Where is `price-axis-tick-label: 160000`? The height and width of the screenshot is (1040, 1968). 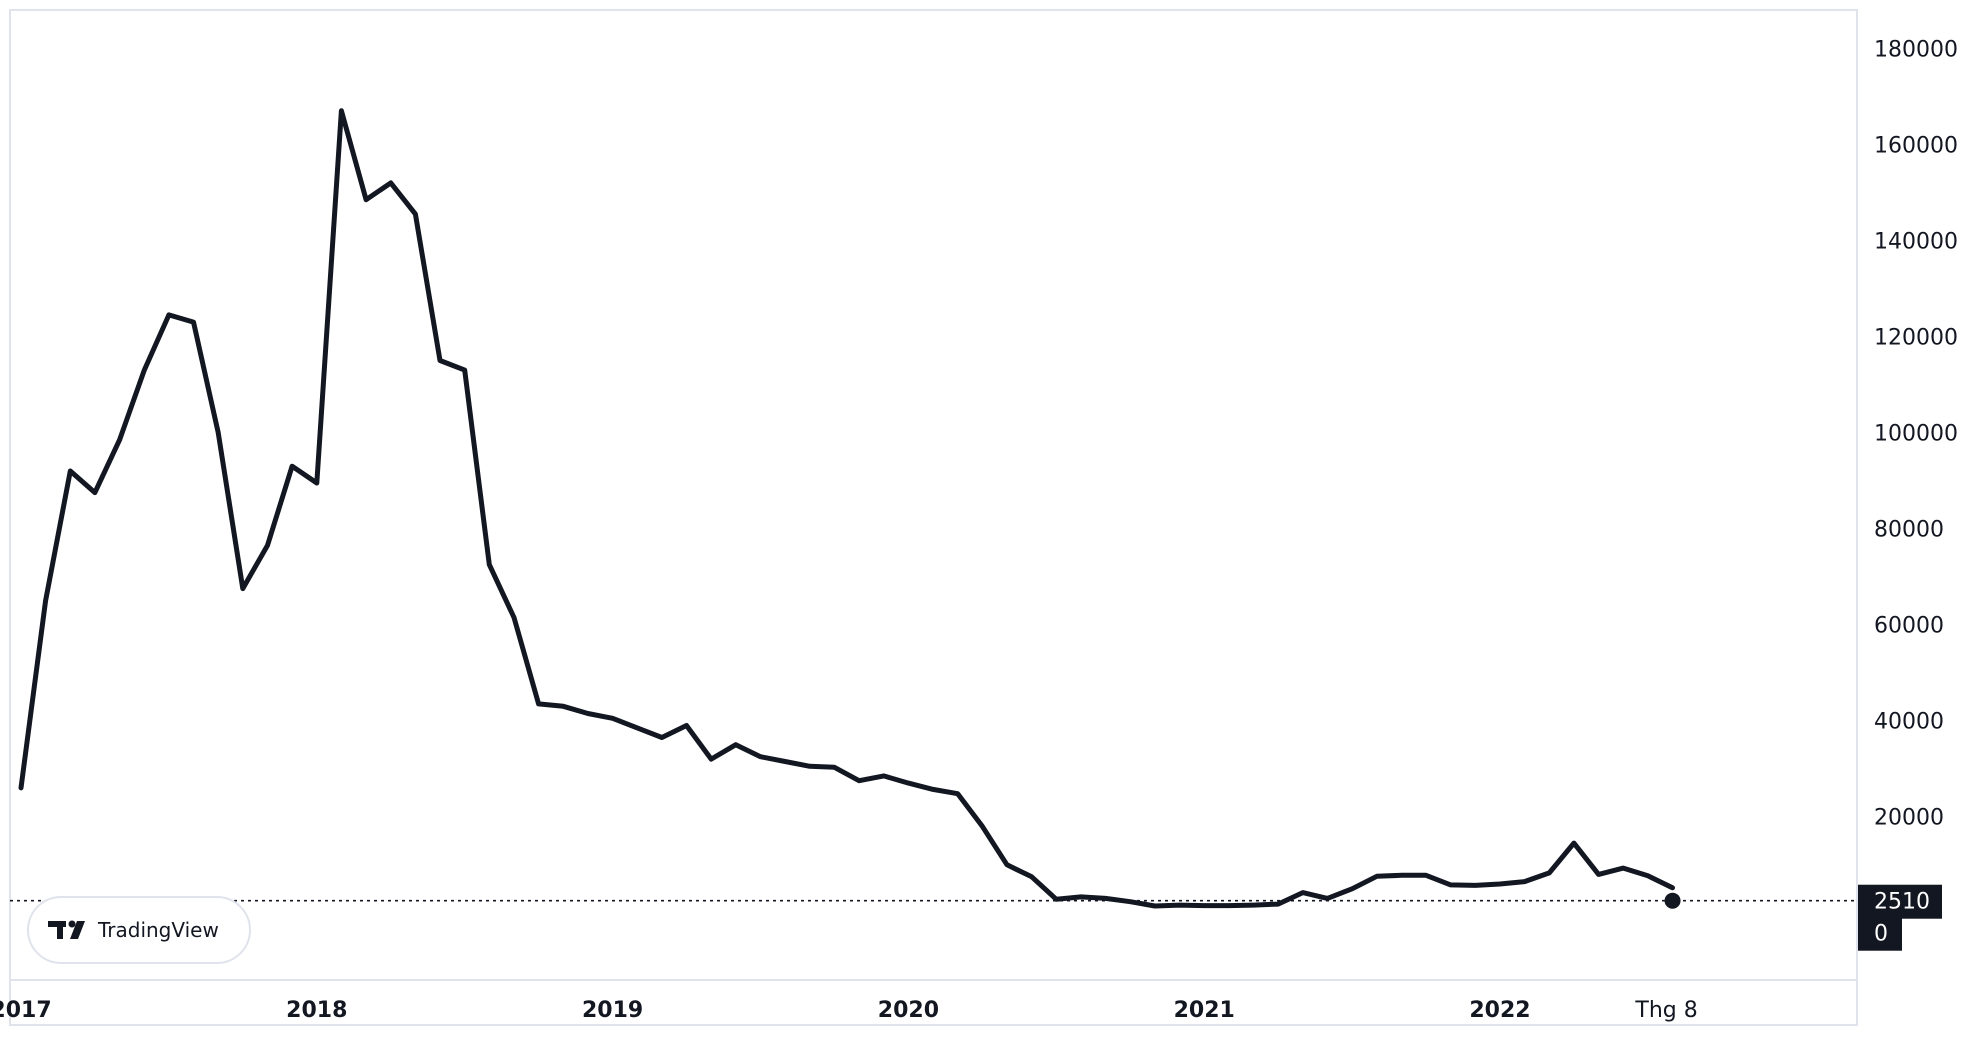
price-axis-tick-label: 160000 is located at coordinates (1916, 145).